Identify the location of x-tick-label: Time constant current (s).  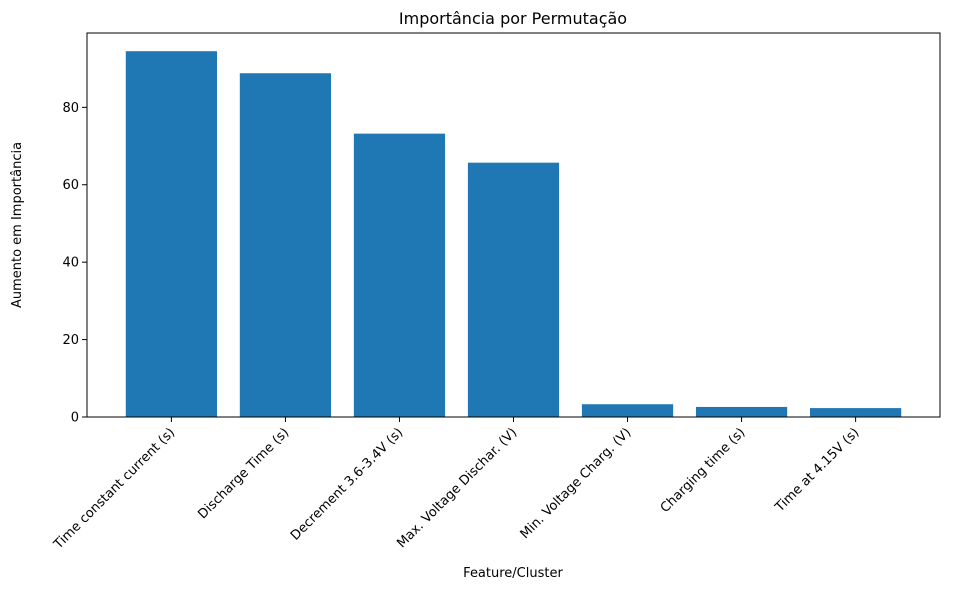
(115, 489).